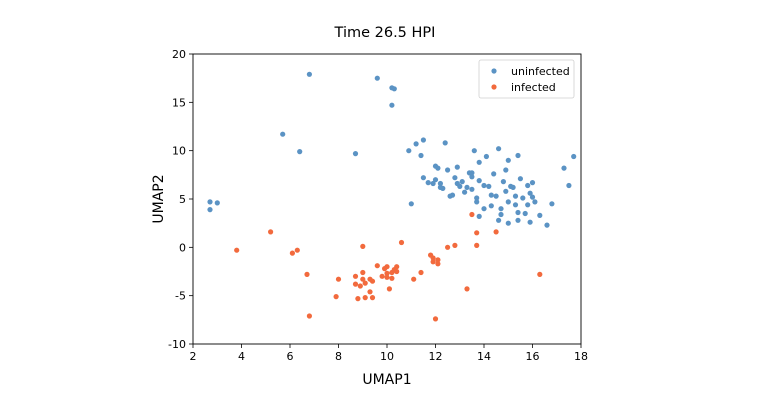 This screenshot has height=415, width=761. Describe the element at coordinates (388, 266) in the screenshot. I see `series-infected` at that location.